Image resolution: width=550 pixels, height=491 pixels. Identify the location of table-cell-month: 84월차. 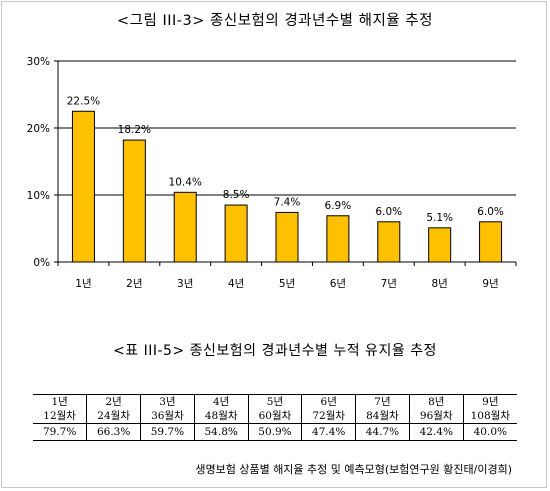
(382, 416).